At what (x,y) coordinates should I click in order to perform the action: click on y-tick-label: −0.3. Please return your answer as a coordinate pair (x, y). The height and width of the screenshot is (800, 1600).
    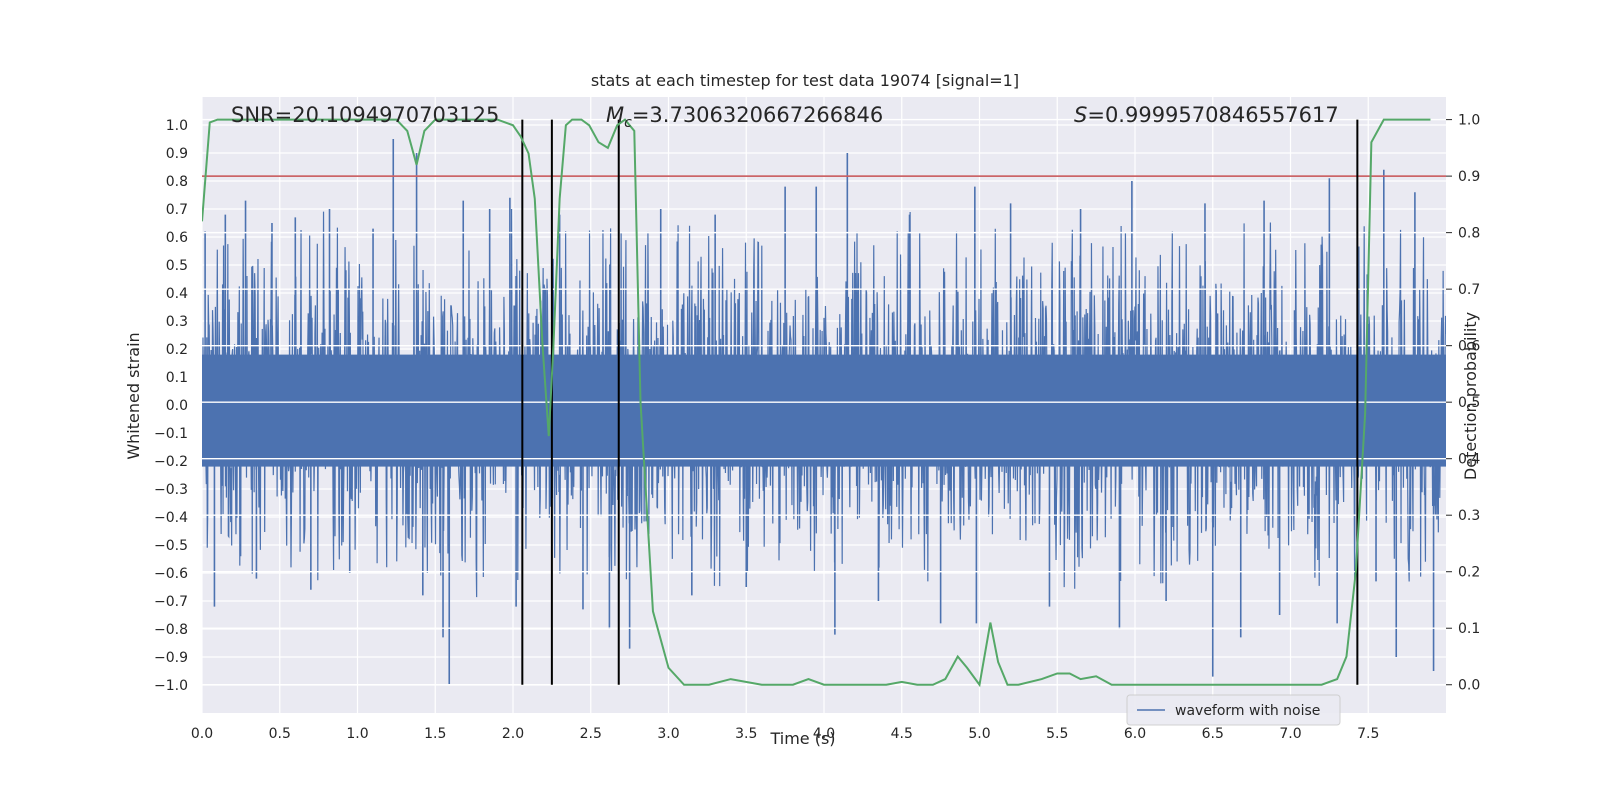
    Looking at the image, I should click on (171, 490).